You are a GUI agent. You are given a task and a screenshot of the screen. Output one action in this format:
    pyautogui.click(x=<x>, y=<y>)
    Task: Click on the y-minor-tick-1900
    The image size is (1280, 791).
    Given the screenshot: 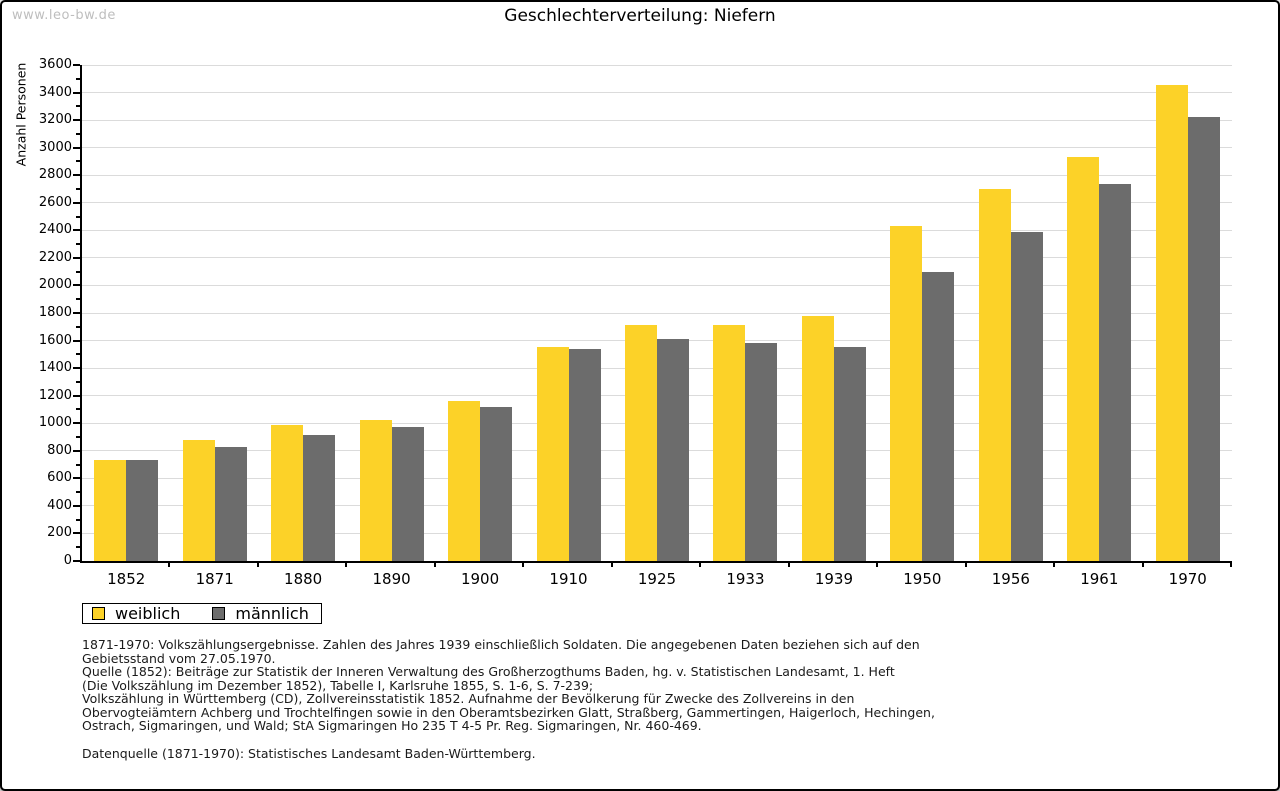 What is the action you would take?
    pyautogui.click(x=78, y=299)
    